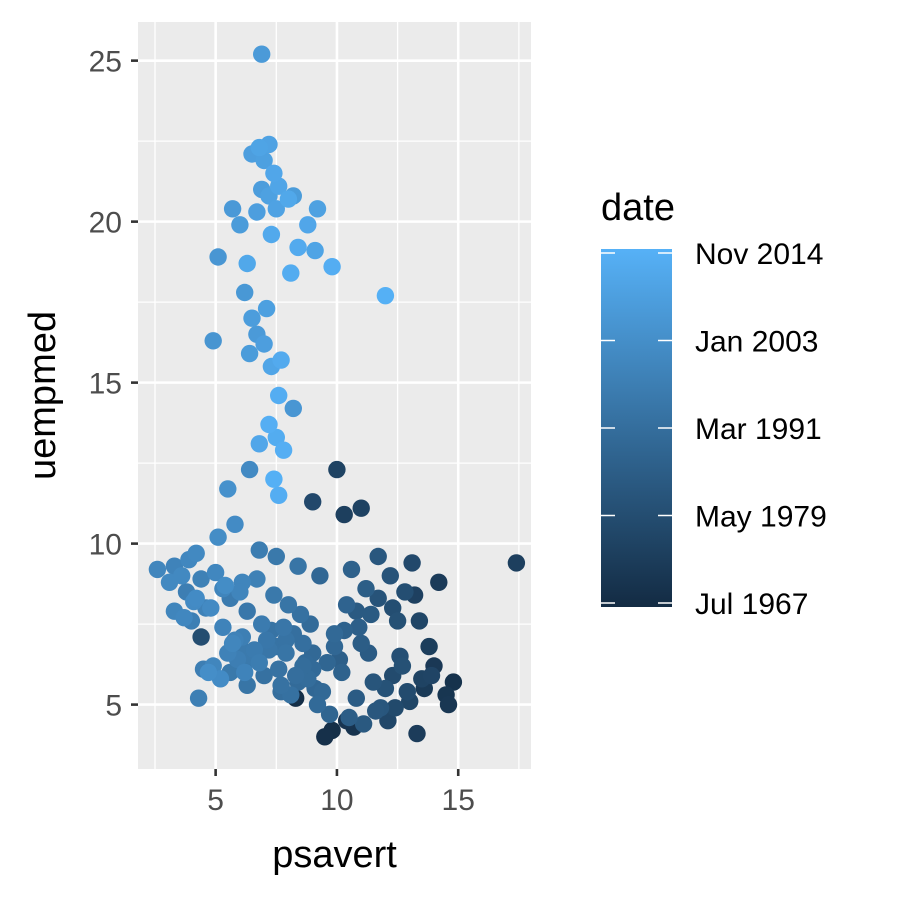  What do you see at coordinates (105, 384) in the screenshot?
I see `y-tick-label: 15` at bounding box center [105, 384].